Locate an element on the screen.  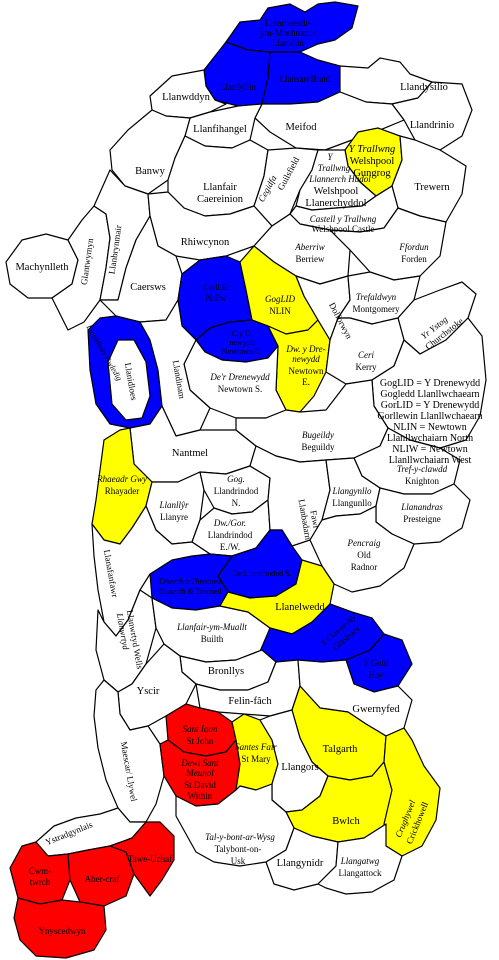
label-rhayader: Rhayader is located at coordinates (122, 491).